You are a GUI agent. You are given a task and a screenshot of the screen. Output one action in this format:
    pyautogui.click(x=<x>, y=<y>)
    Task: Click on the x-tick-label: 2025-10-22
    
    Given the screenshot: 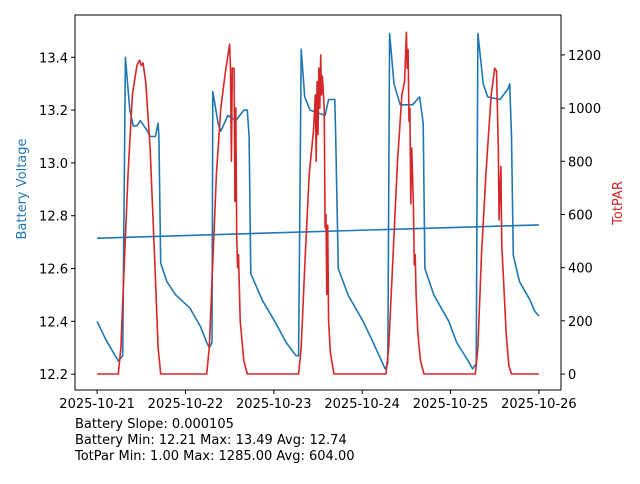 What is the action you would take?
    pyautogui.click(x=186, y=404)
    